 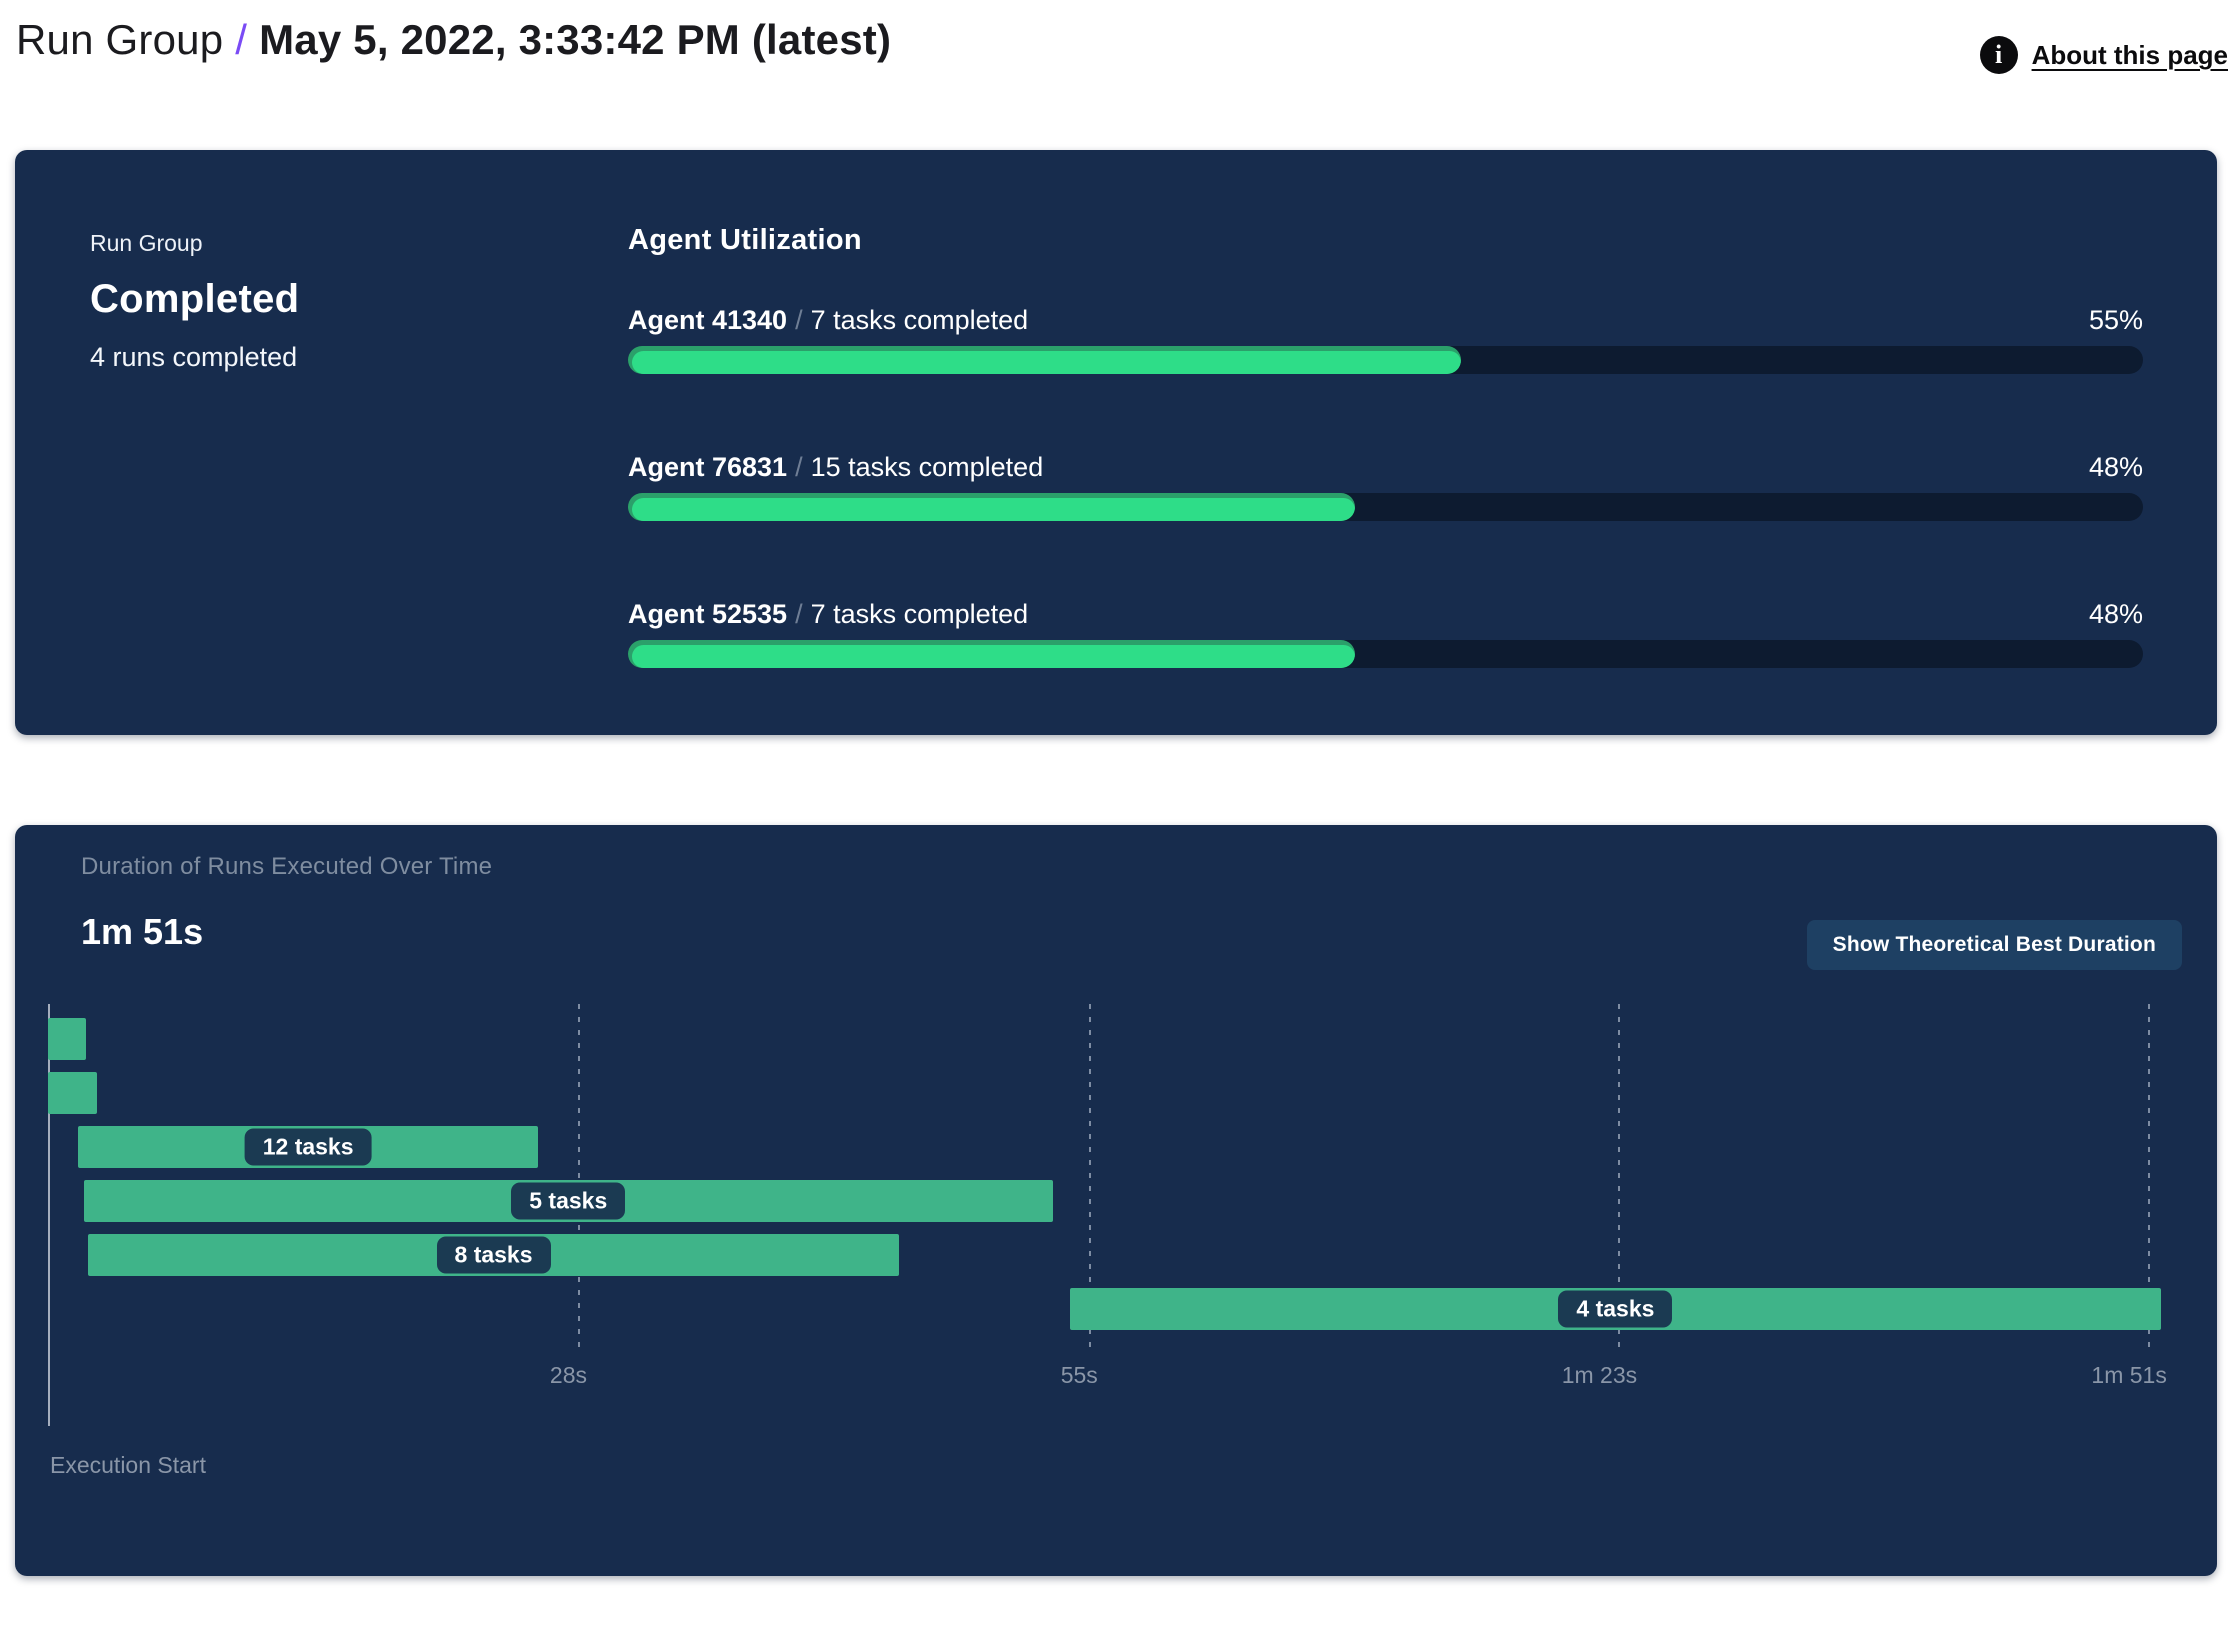 I want to click on run-duration-bar: 5 tasks, so click(x=568, y=1201).